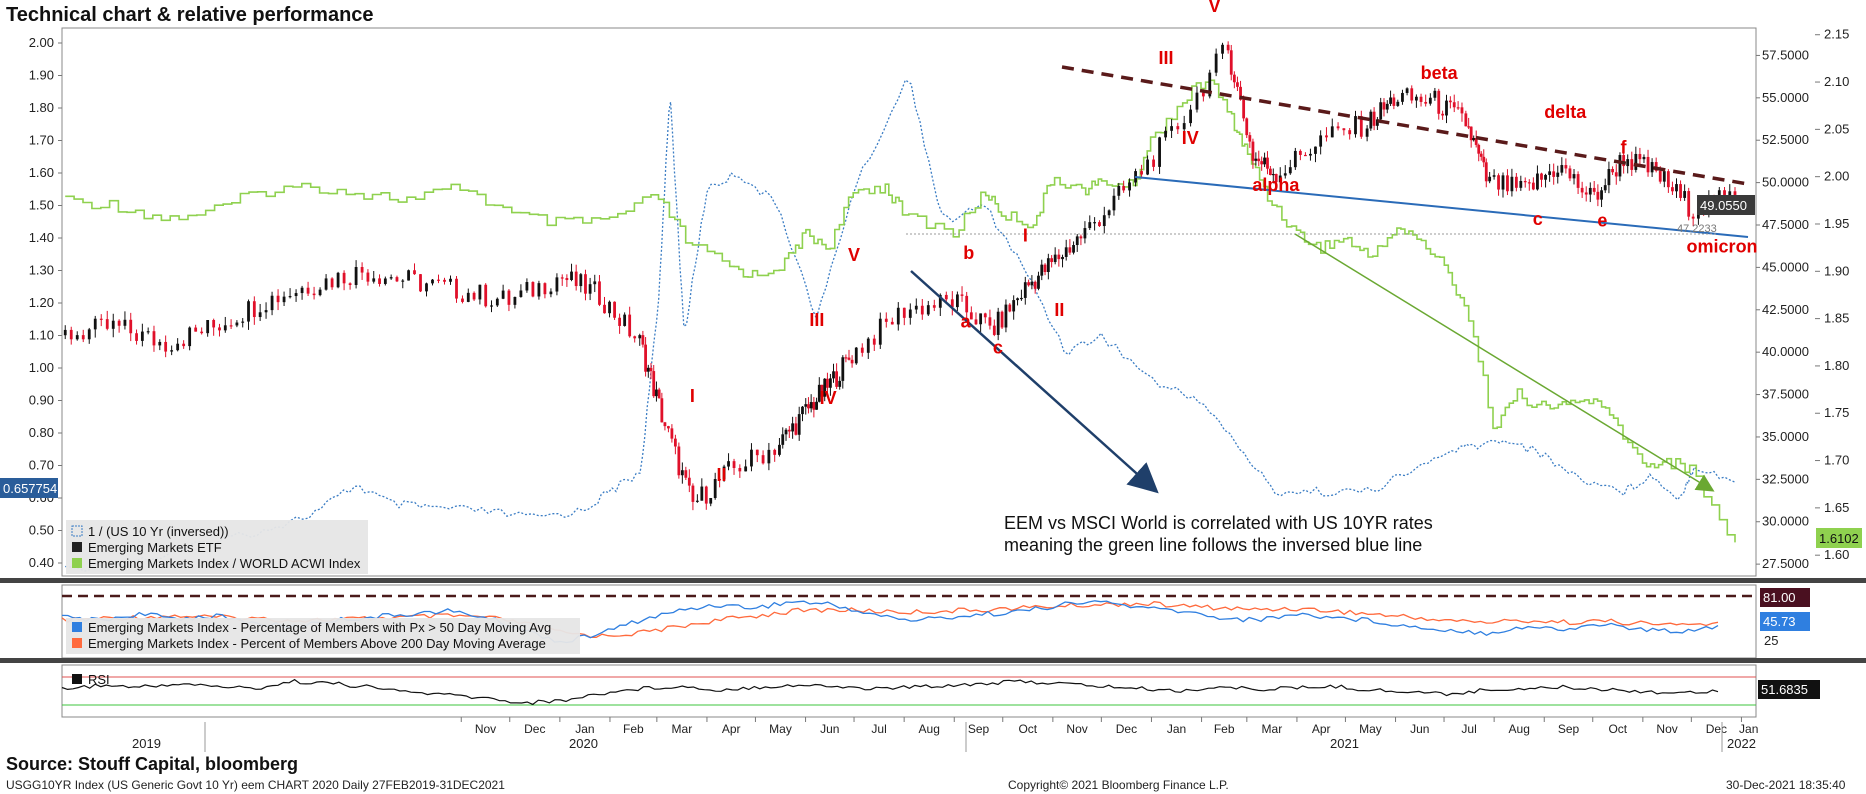  What do you see at coordinates (30, 488) in the screenshot?
I see `left-value-badge-text: 0.657754` at bounding box center [30, 488].